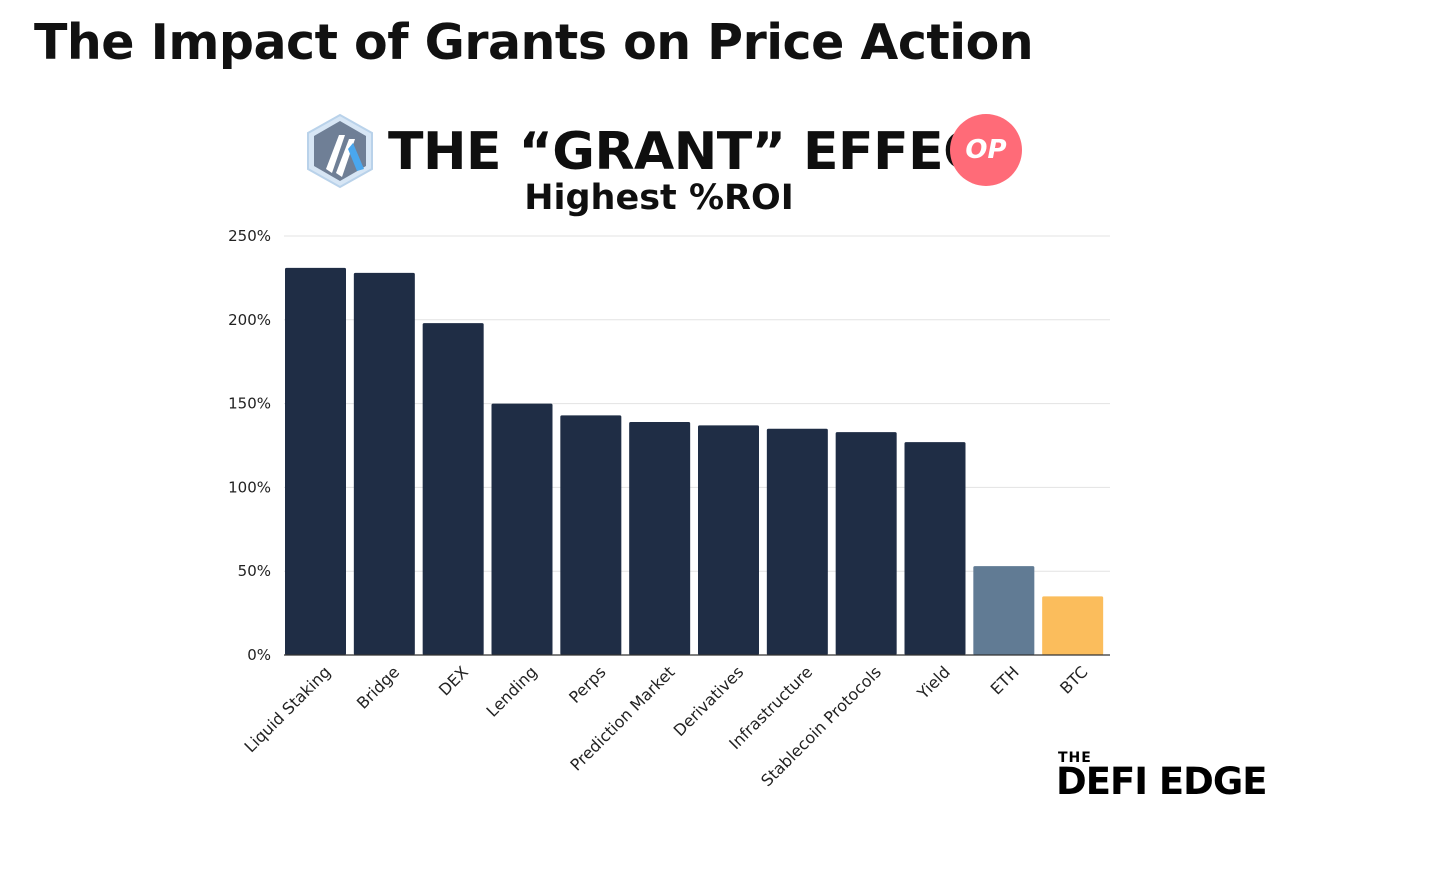 This screenshot has width=1456, height=871. What do you see at coordinates (453, 680) in the screenshot?
I see `x-tick-label: DEX` at bounding box center [453, 680].